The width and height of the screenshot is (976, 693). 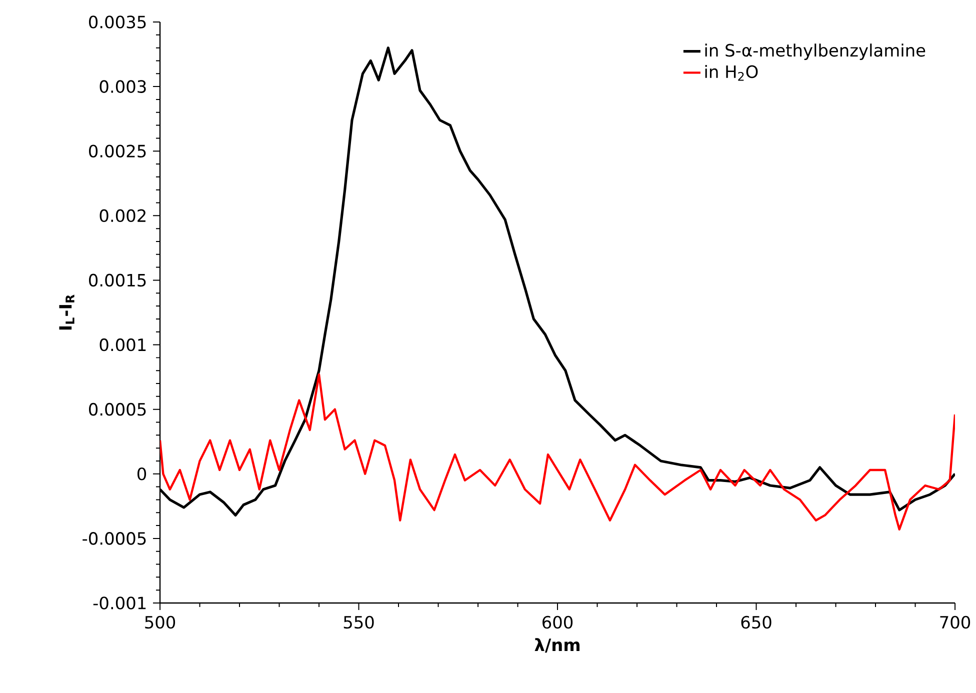 I want to click on x-tick-label: 600, so click(x=557, y=622).